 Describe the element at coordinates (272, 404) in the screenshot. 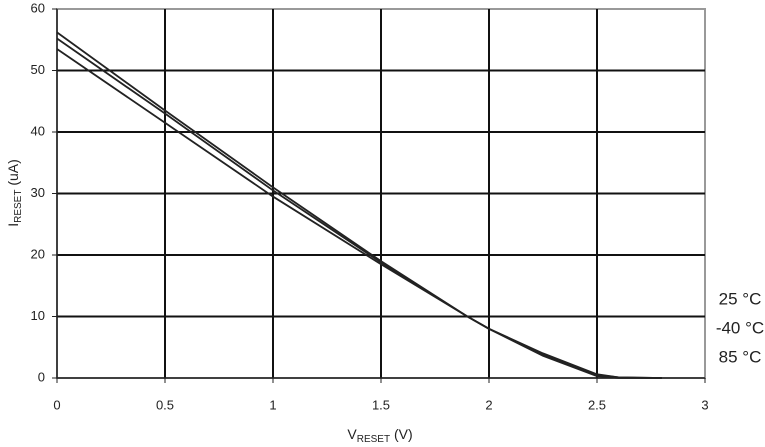

I see `x-tick-label: 1` at that location.